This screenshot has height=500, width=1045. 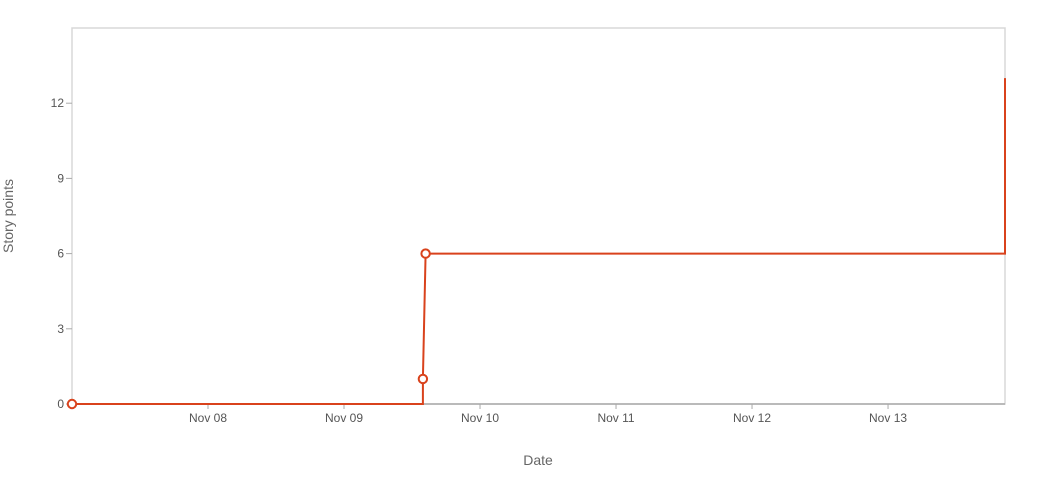 I want to click on y-tick-label: 12, so click(x=58, y=103).